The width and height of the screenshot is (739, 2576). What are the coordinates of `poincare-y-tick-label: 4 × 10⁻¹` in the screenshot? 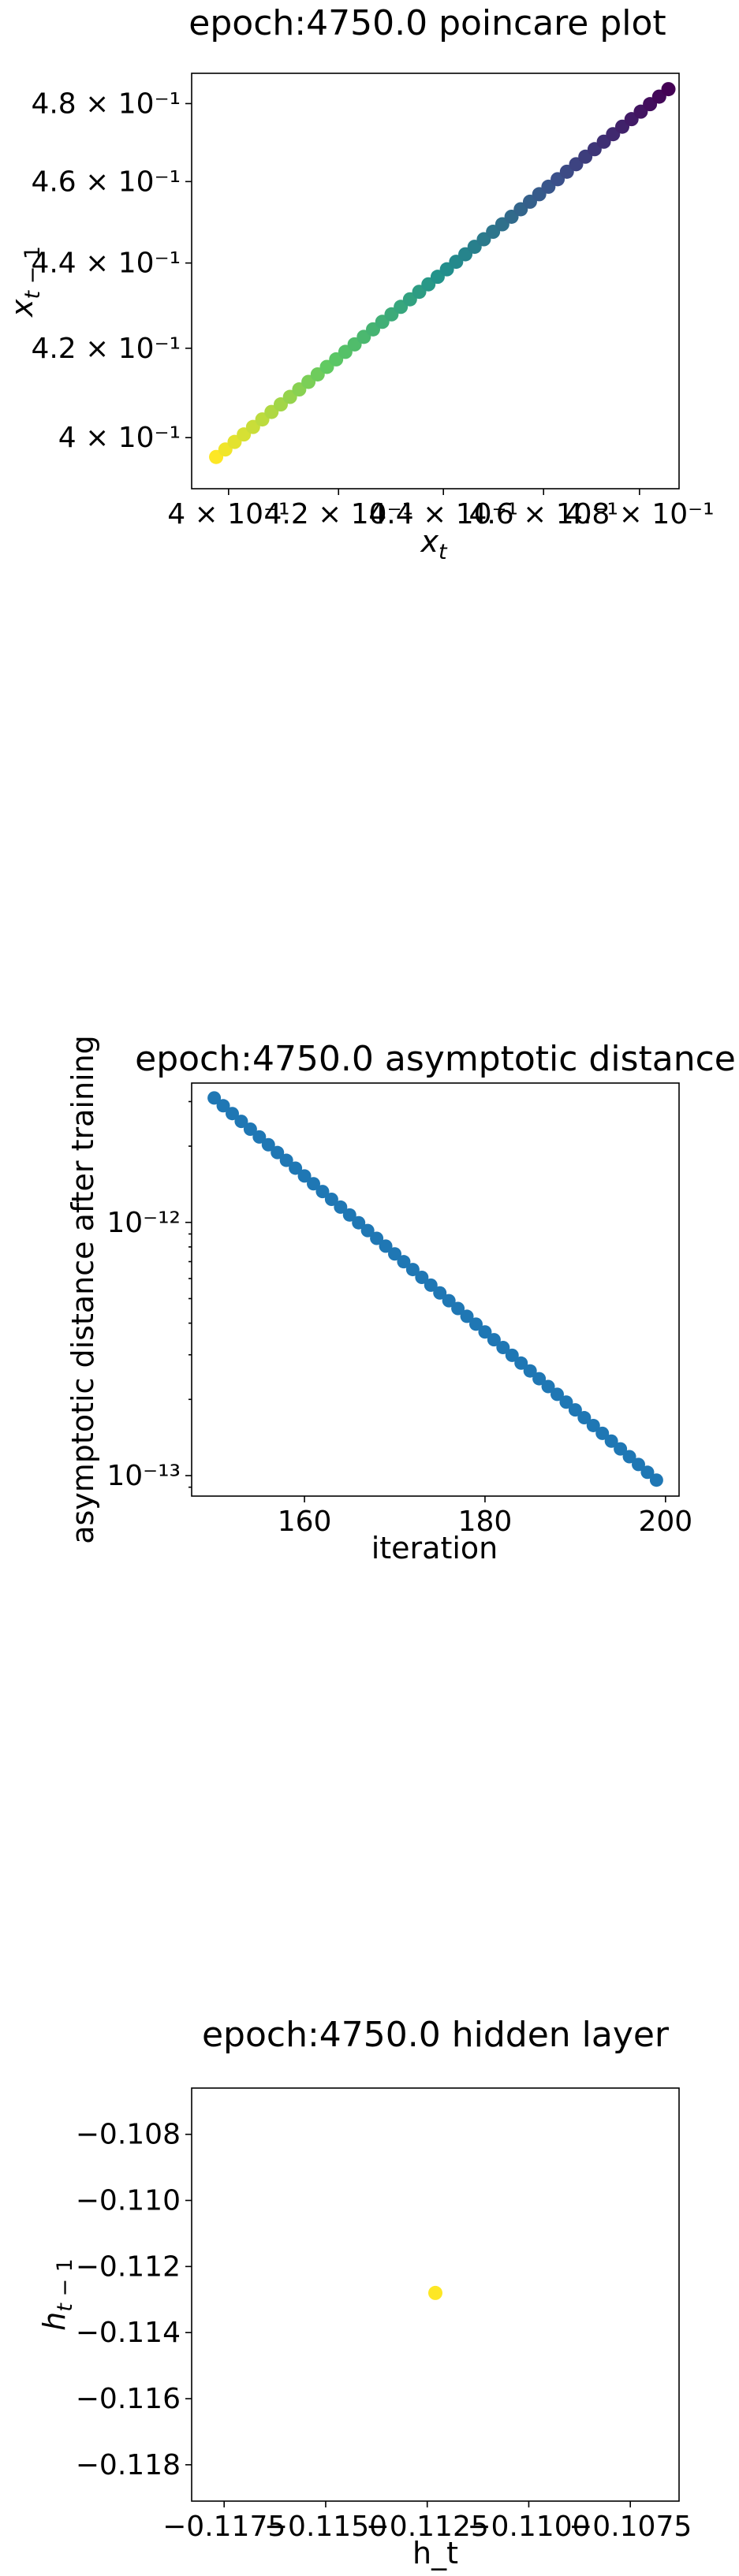 It's located at (119, 438).